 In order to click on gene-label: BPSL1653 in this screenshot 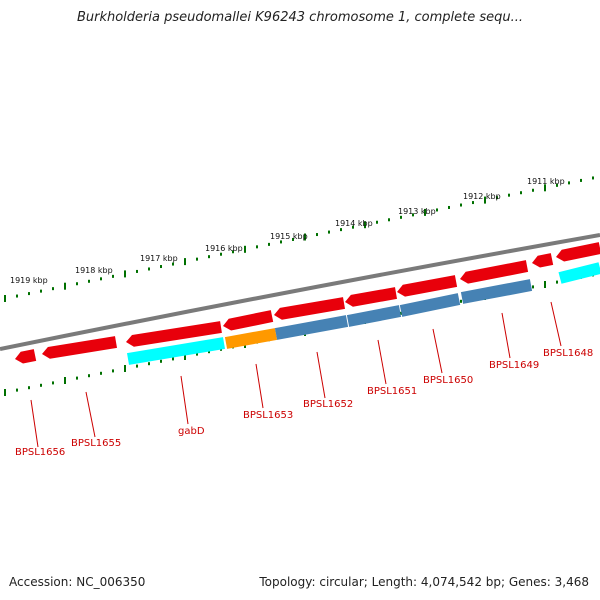, I will do `click(268, 415)`.